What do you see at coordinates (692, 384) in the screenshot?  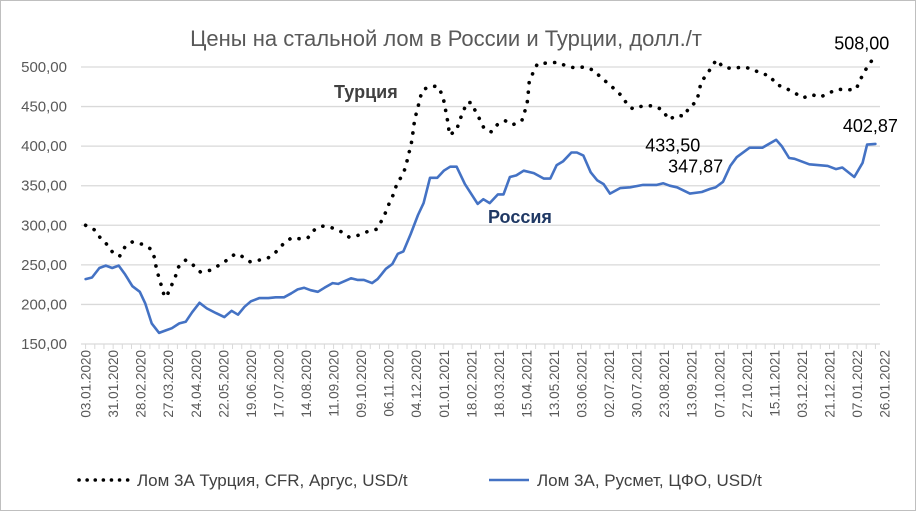 I see `x-tick-label: 13.09.2021` at bounding box center [692, 384].